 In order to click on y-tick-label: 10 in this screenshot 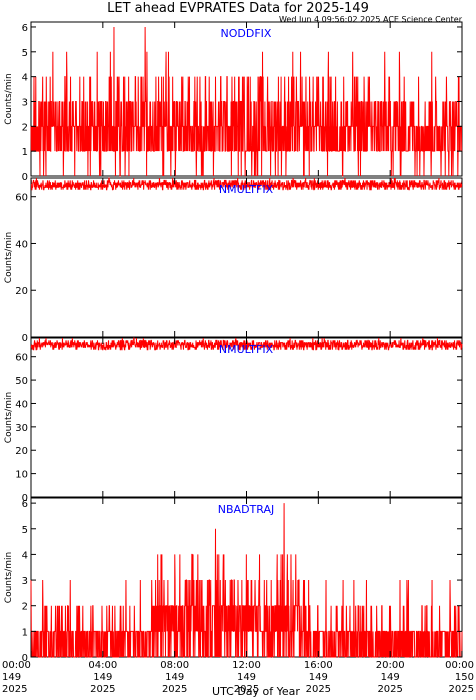, I will do `click(21, 475)`.